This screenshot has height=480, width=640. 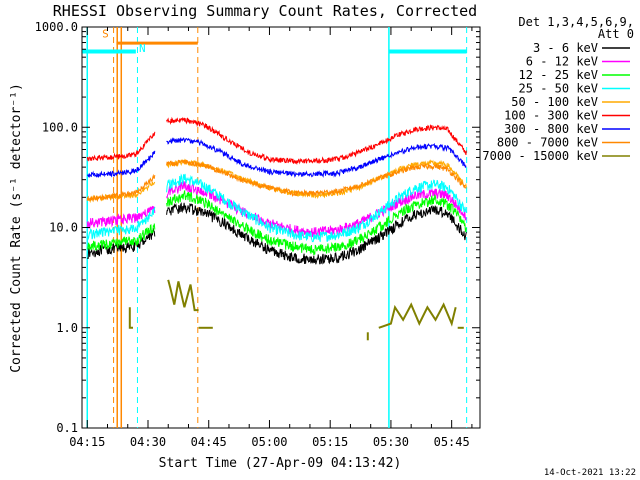 I want to click on legend-label: 800 - 7000 keV, so click(x=547, y=143).